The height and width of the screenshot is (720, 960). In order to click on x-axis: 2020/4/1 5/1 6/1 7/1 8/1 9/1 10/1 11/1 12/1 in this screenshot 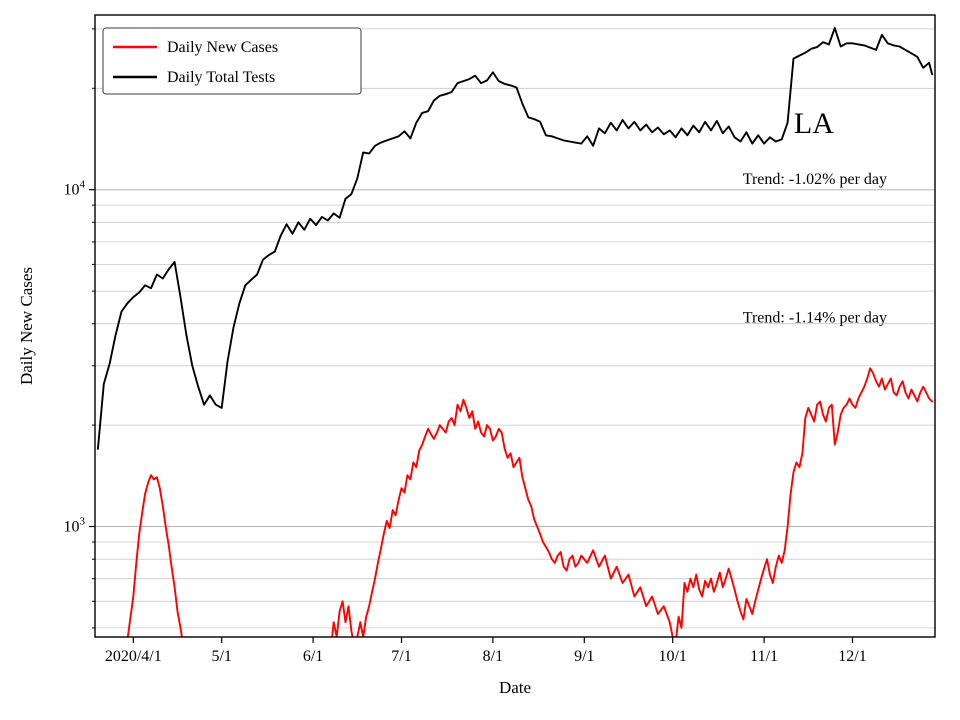, I will do `click(486, 651)`.